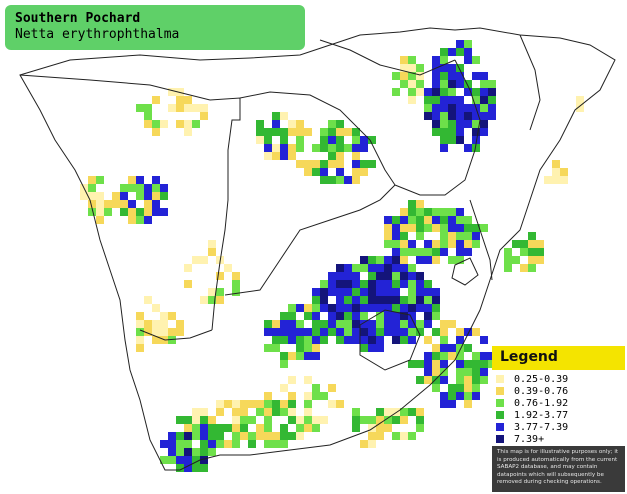  What do you see at coordinates (558, 358) in the screenshot?
I see `legend-header: Legend` at bounding box center [558, 358].